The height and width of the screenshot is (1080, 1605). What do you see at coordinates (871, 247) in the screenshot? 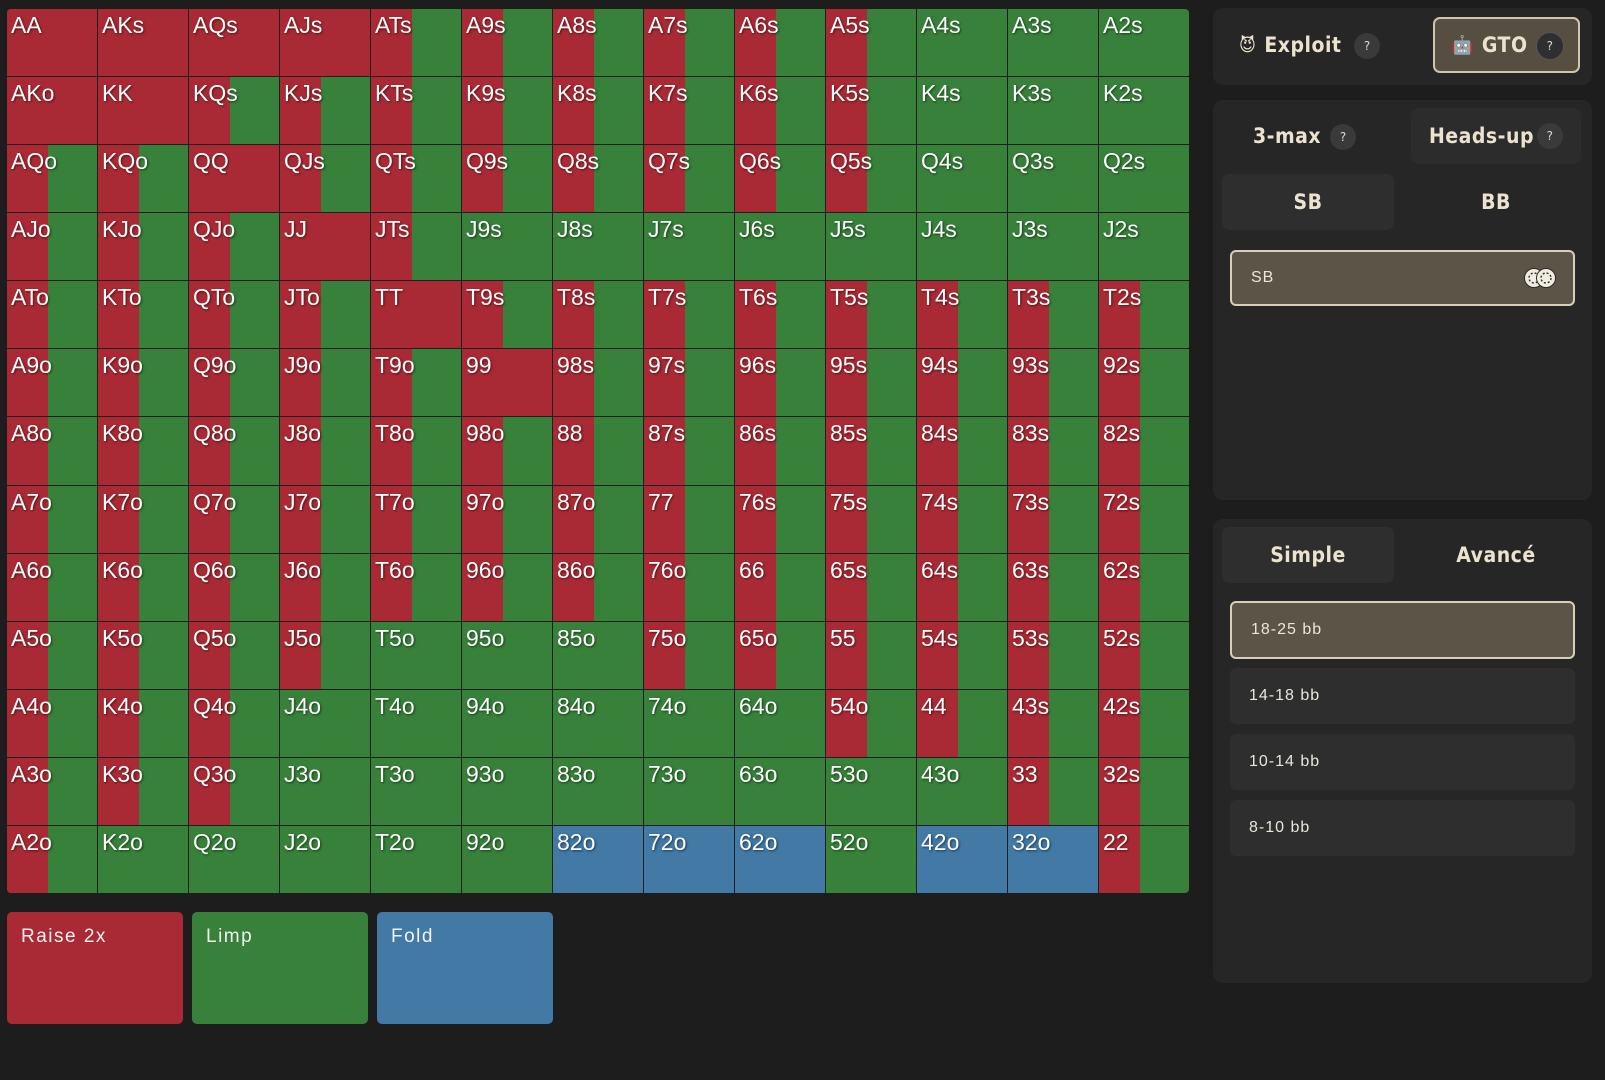
I see `hand-cell-J5s: J5s` at bounding box center [871, 247].